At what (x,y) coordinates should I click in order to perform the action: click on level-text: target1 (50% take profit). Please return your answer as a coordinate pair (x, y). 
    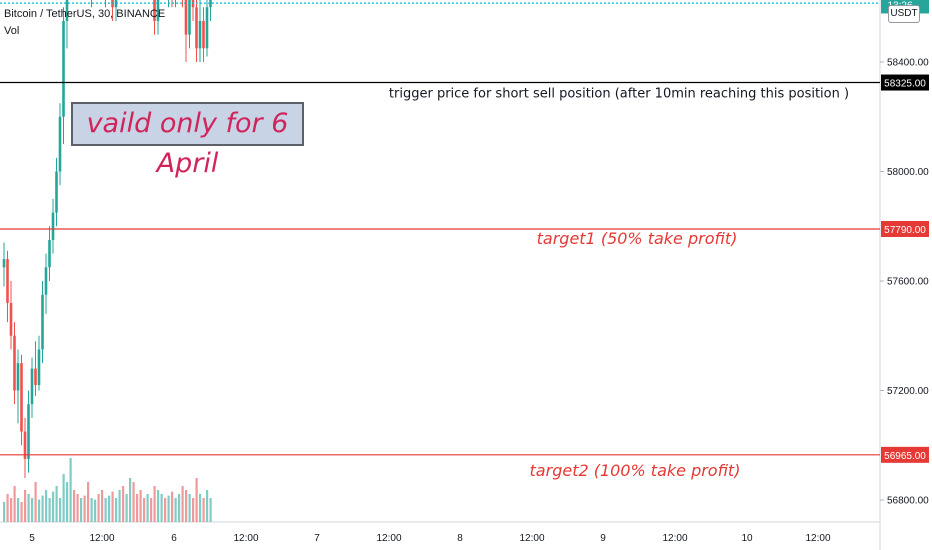
    Looking at the image, I should click on (637, 238).